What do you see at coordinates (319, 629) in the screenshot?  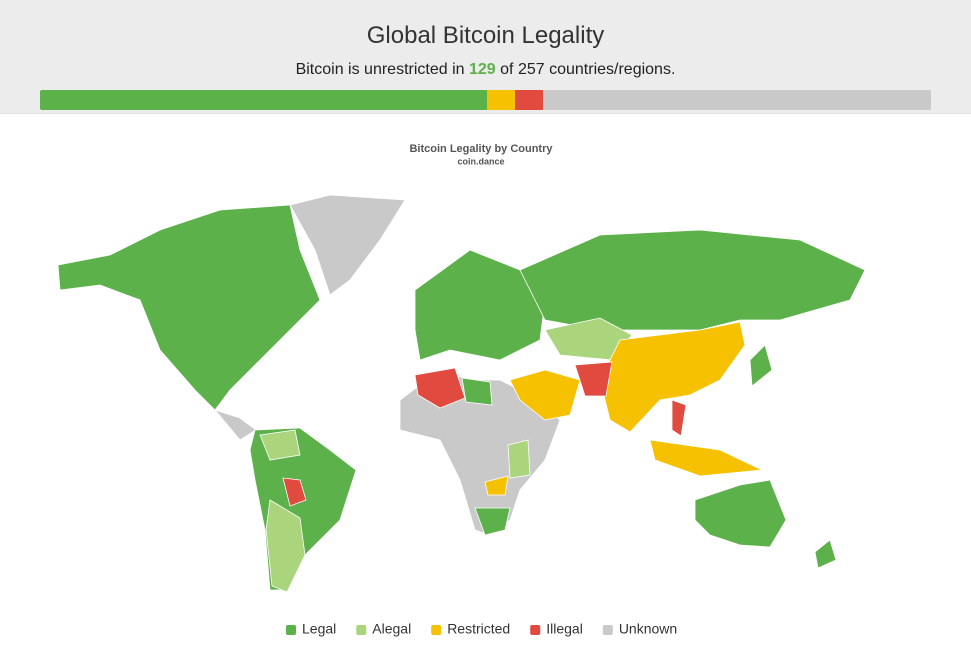 I see `legend-label: Legal` at bounding box center [319, 629].